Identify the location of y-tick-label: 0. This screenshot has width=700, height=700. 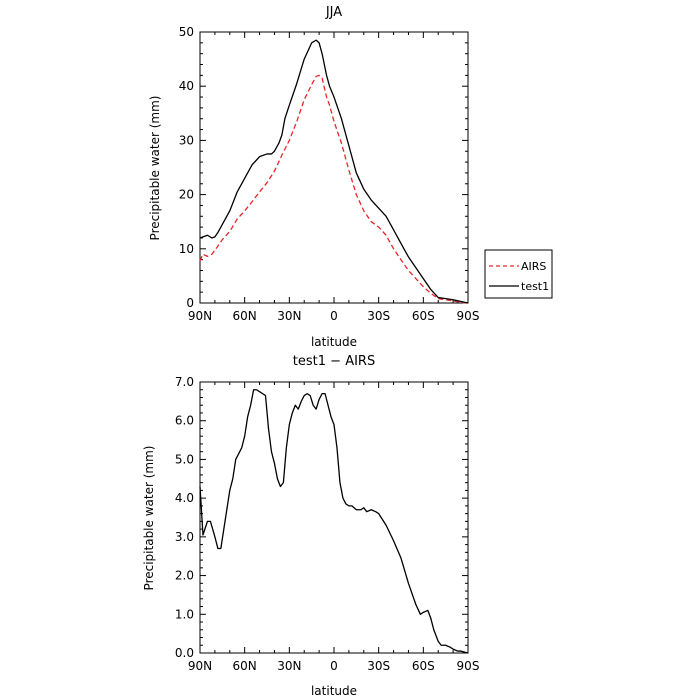
(190, 303).